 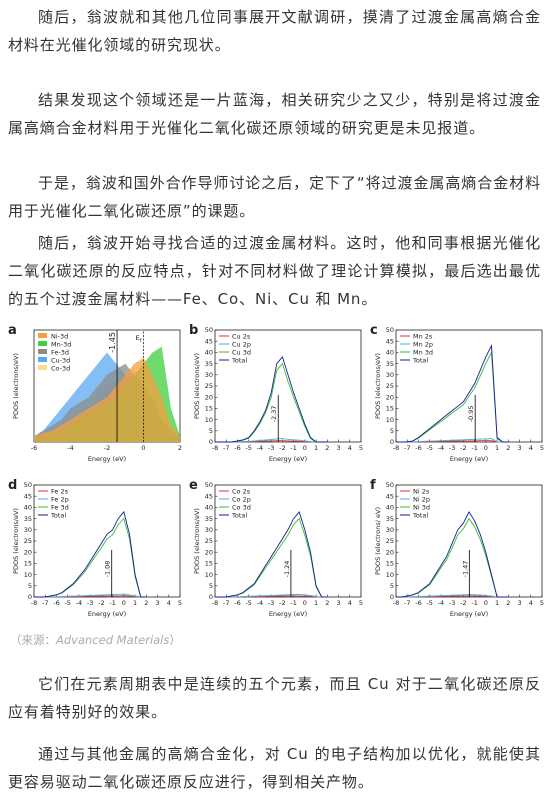 What do you see at coordinates (59, 336) in the screenshot?
I see `legend-label: Ni-3d` at bounding box center [59, 336].